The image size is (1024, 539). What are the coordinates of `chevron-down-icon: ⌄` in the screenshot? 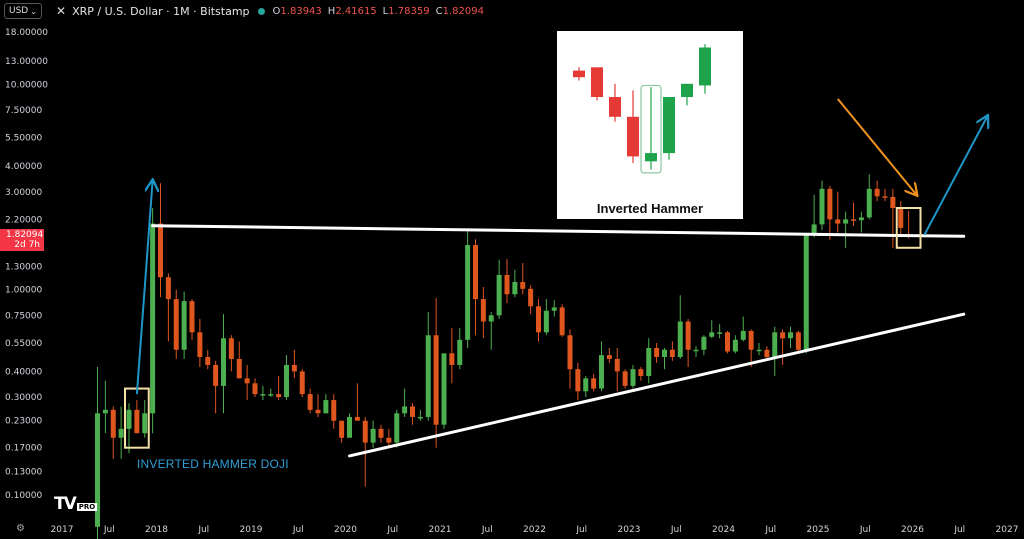 It's located at (33, 11).